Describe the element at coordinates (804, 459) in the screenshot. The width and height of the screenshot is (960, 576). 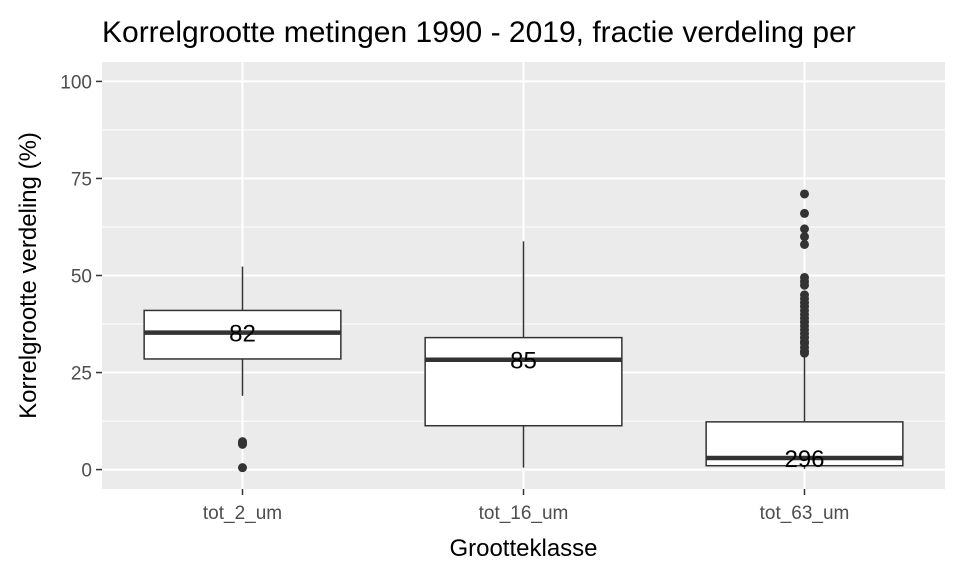
I see `count-label: 296` at that location.